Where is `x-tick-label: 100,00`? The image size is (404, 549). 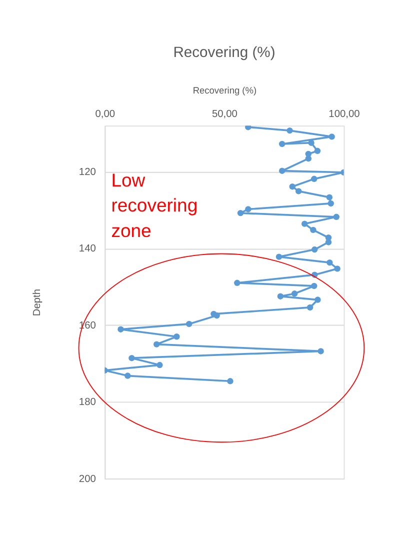
x-tick-label: 100,00 is located at coordinates (344, 114).